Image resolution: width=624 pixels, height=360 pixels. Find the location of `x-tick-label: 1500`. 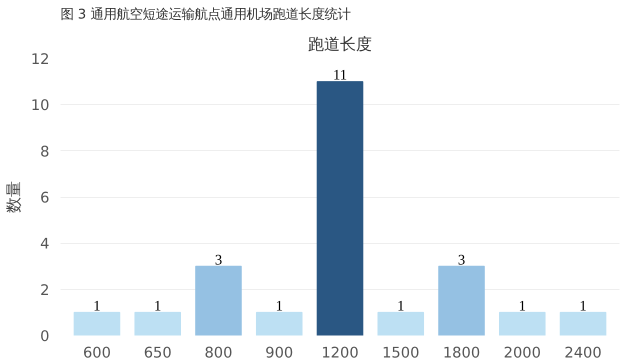

x-tick-label: 1500 is located at coordinates (401, 352).